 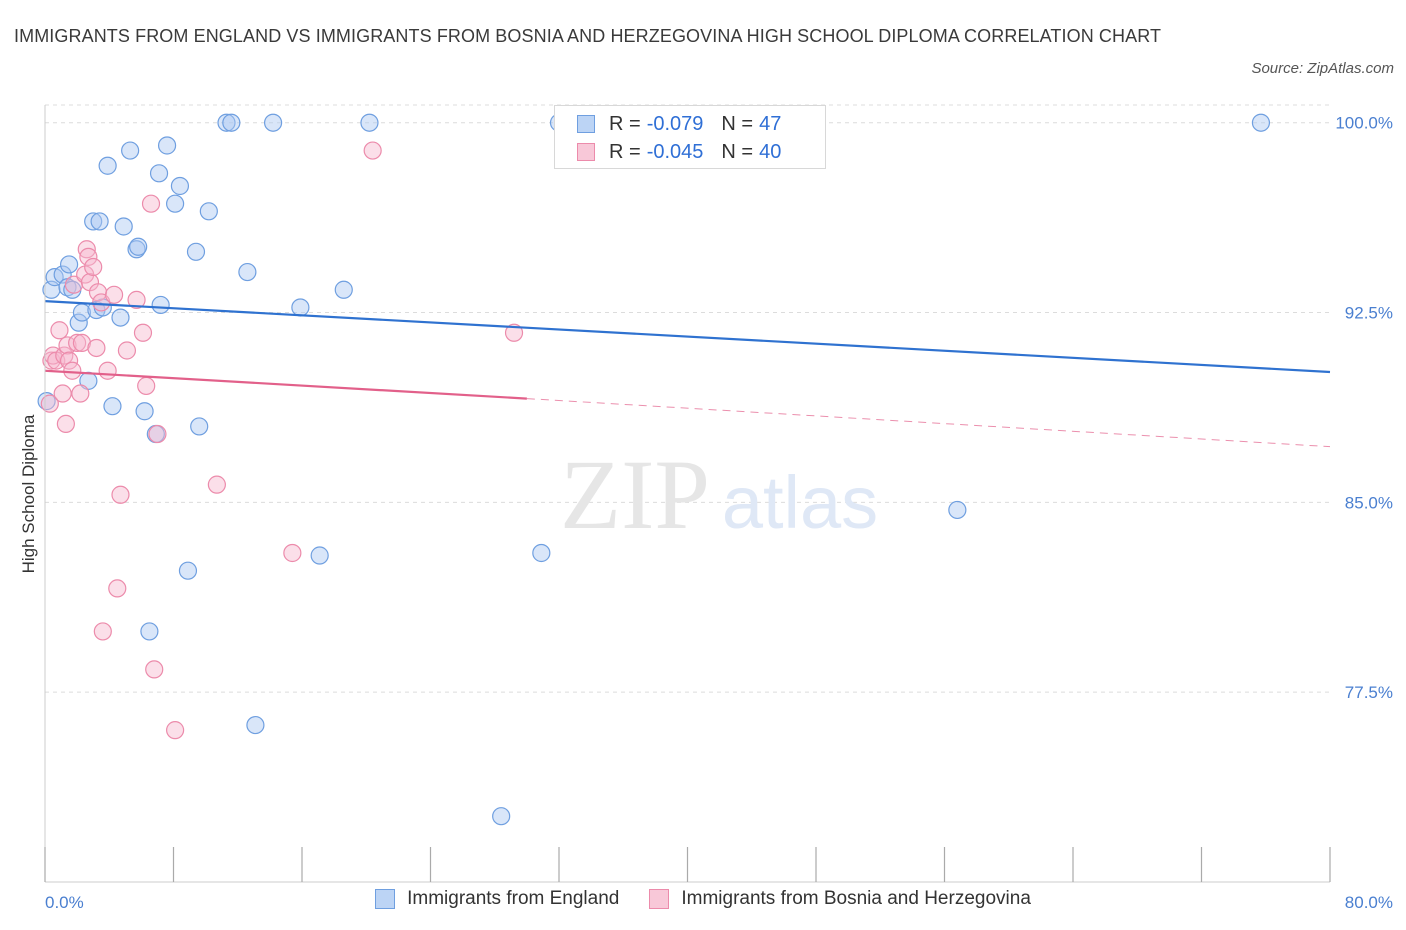 What do you see at coordinates (800, 502) in the screenshot?
I see `watermark-atlas: atlas` at bounding box center [800, 502].